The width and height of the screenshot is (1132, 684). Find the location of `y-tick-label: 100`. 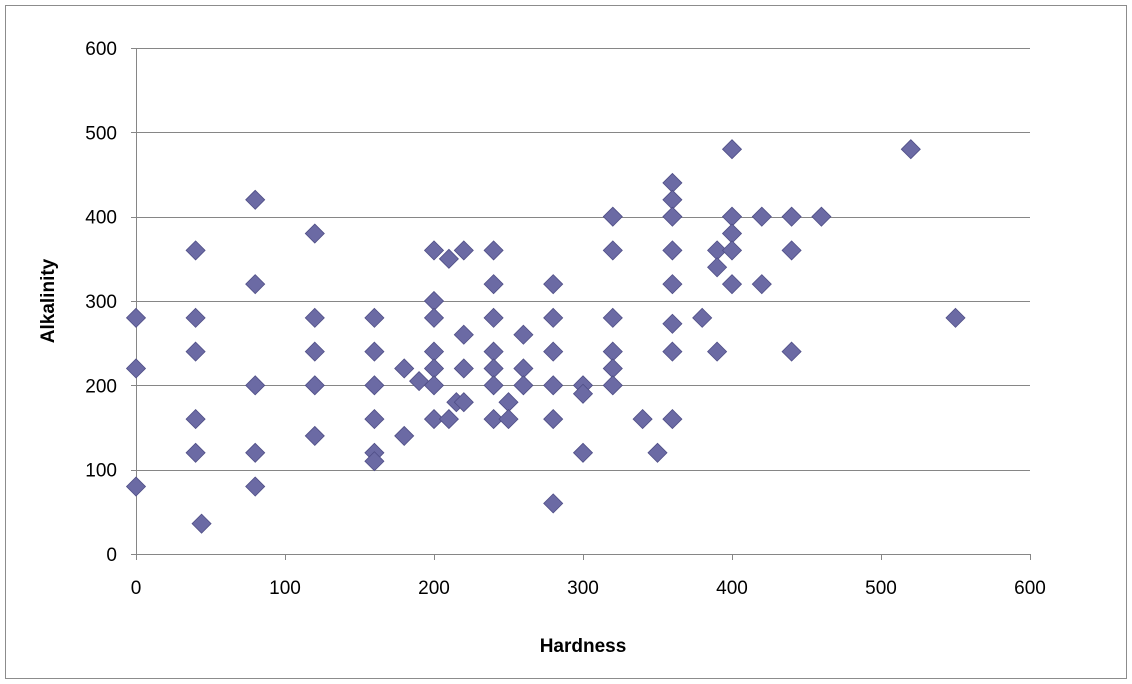

y-tick-label: 100 is located at coordinates (101, 471).